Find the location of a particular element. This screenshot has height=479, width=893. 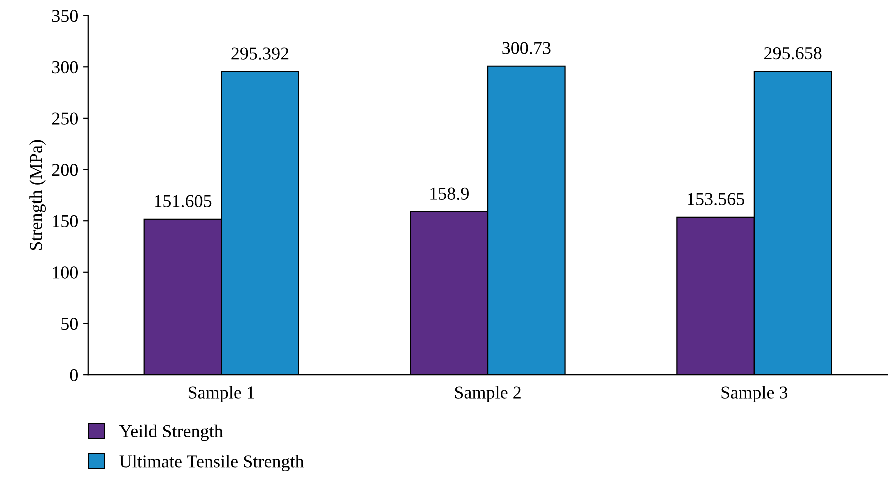

y-tick-label: 50 is located at coordinates (70, 324).